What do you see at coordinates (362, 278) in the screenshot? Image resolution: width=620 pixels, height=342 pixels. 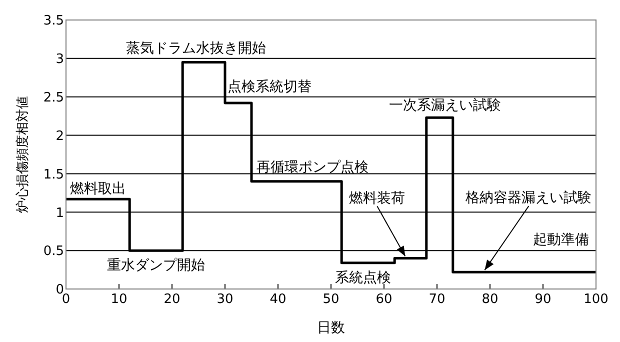 I see `annotation: 系統点検` at bounding box center [362, 278].